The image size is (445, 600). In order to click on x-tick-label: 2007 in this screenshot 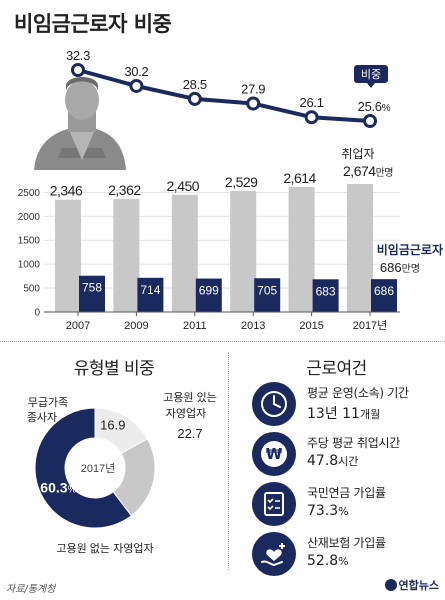, I will do `click(78, 326)`.